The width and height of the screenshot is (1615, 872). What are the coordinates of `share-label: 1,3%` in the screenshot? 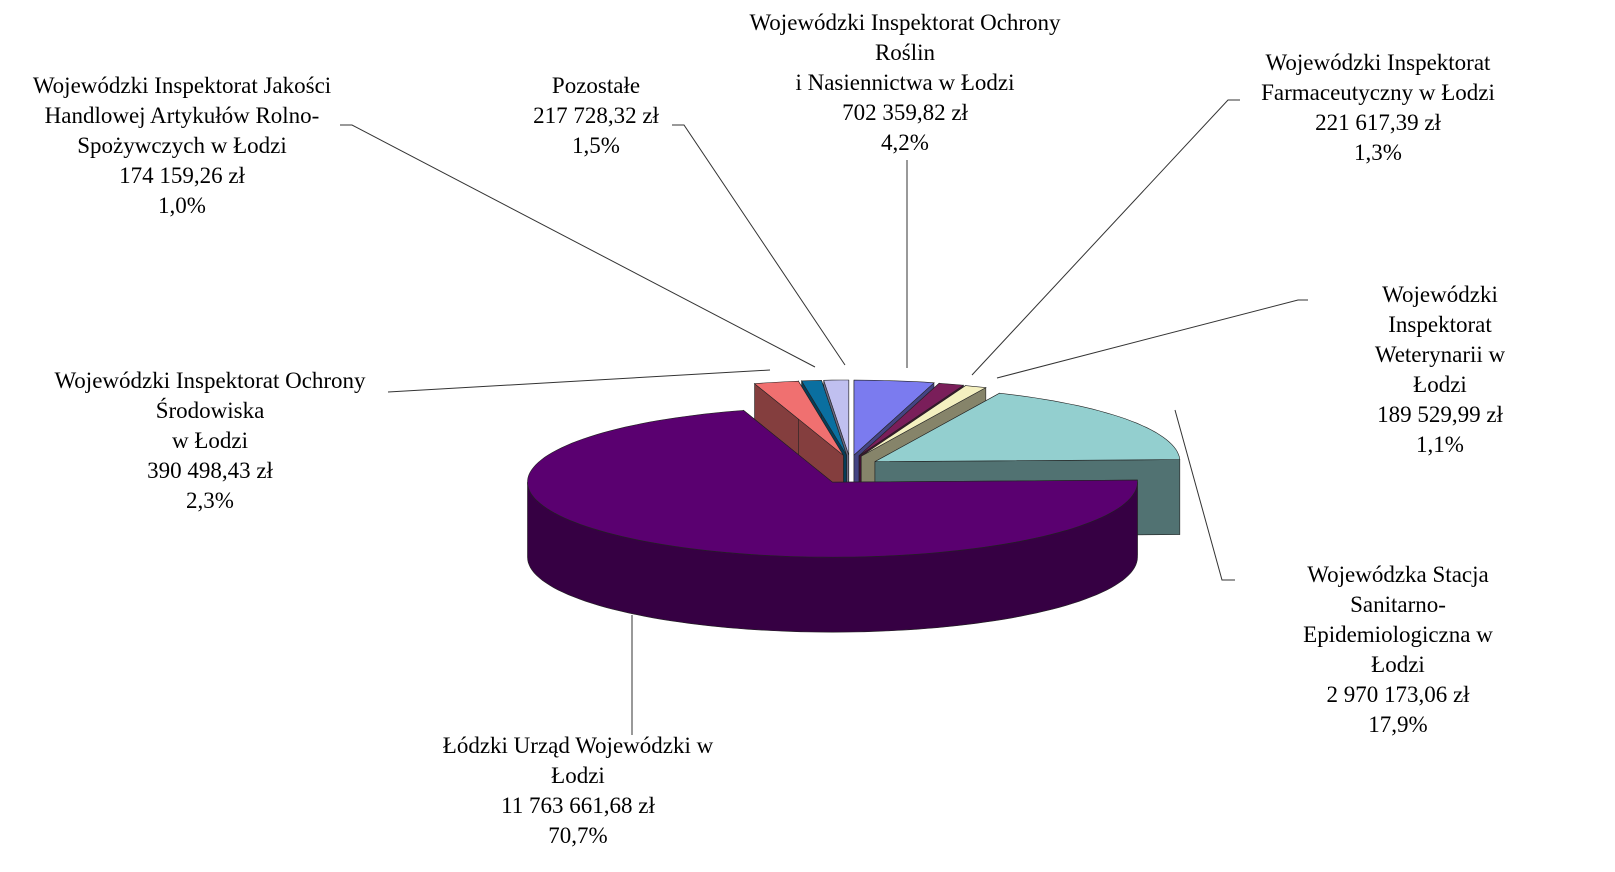 It's located at (1378, 152).